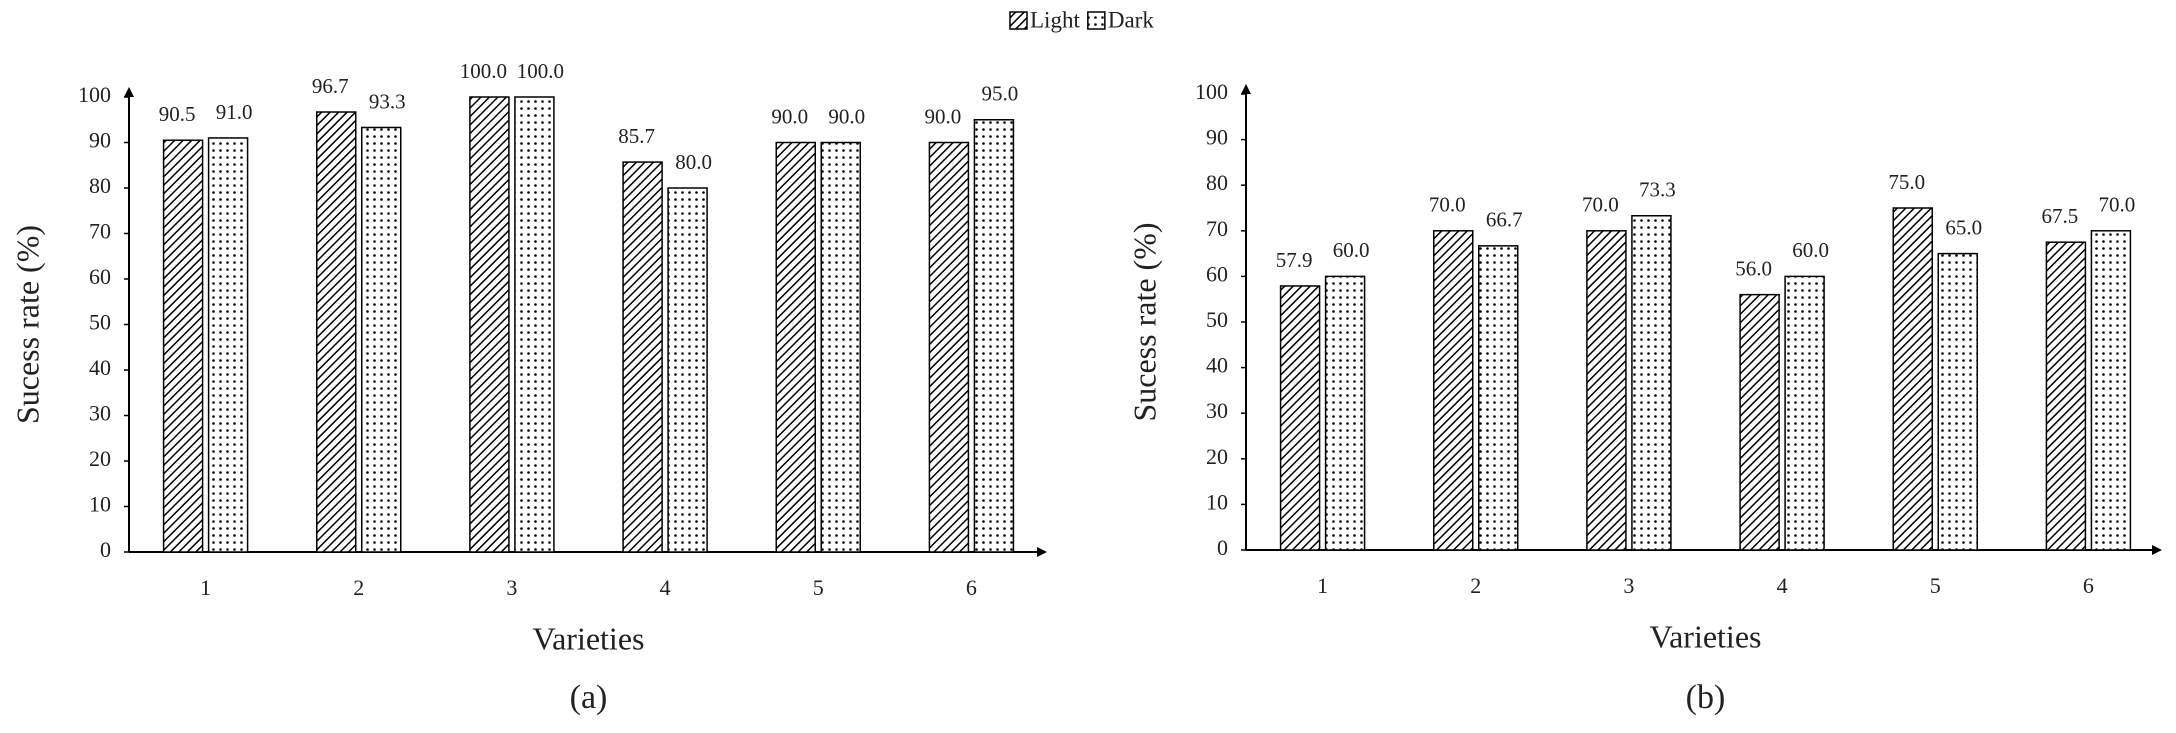 Image resolution: width=2176 pixels, height=733 pixels. What do you see at coordinates (1504, 220) in the screenshot?
I see `value-label: 66.7` at bounding box center [1504, 220].